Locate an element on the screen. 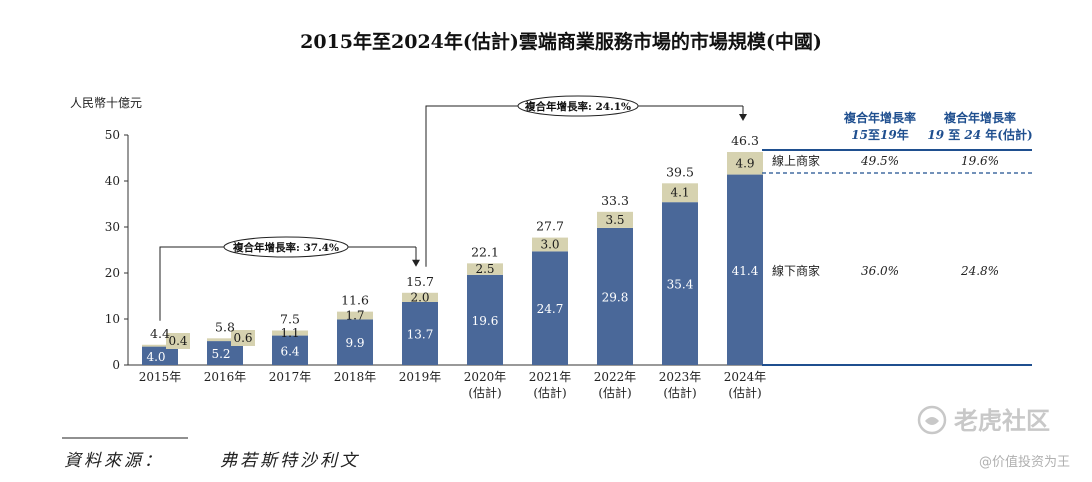  side-row-label: 線下商家 is located at coordinates (796, 270).